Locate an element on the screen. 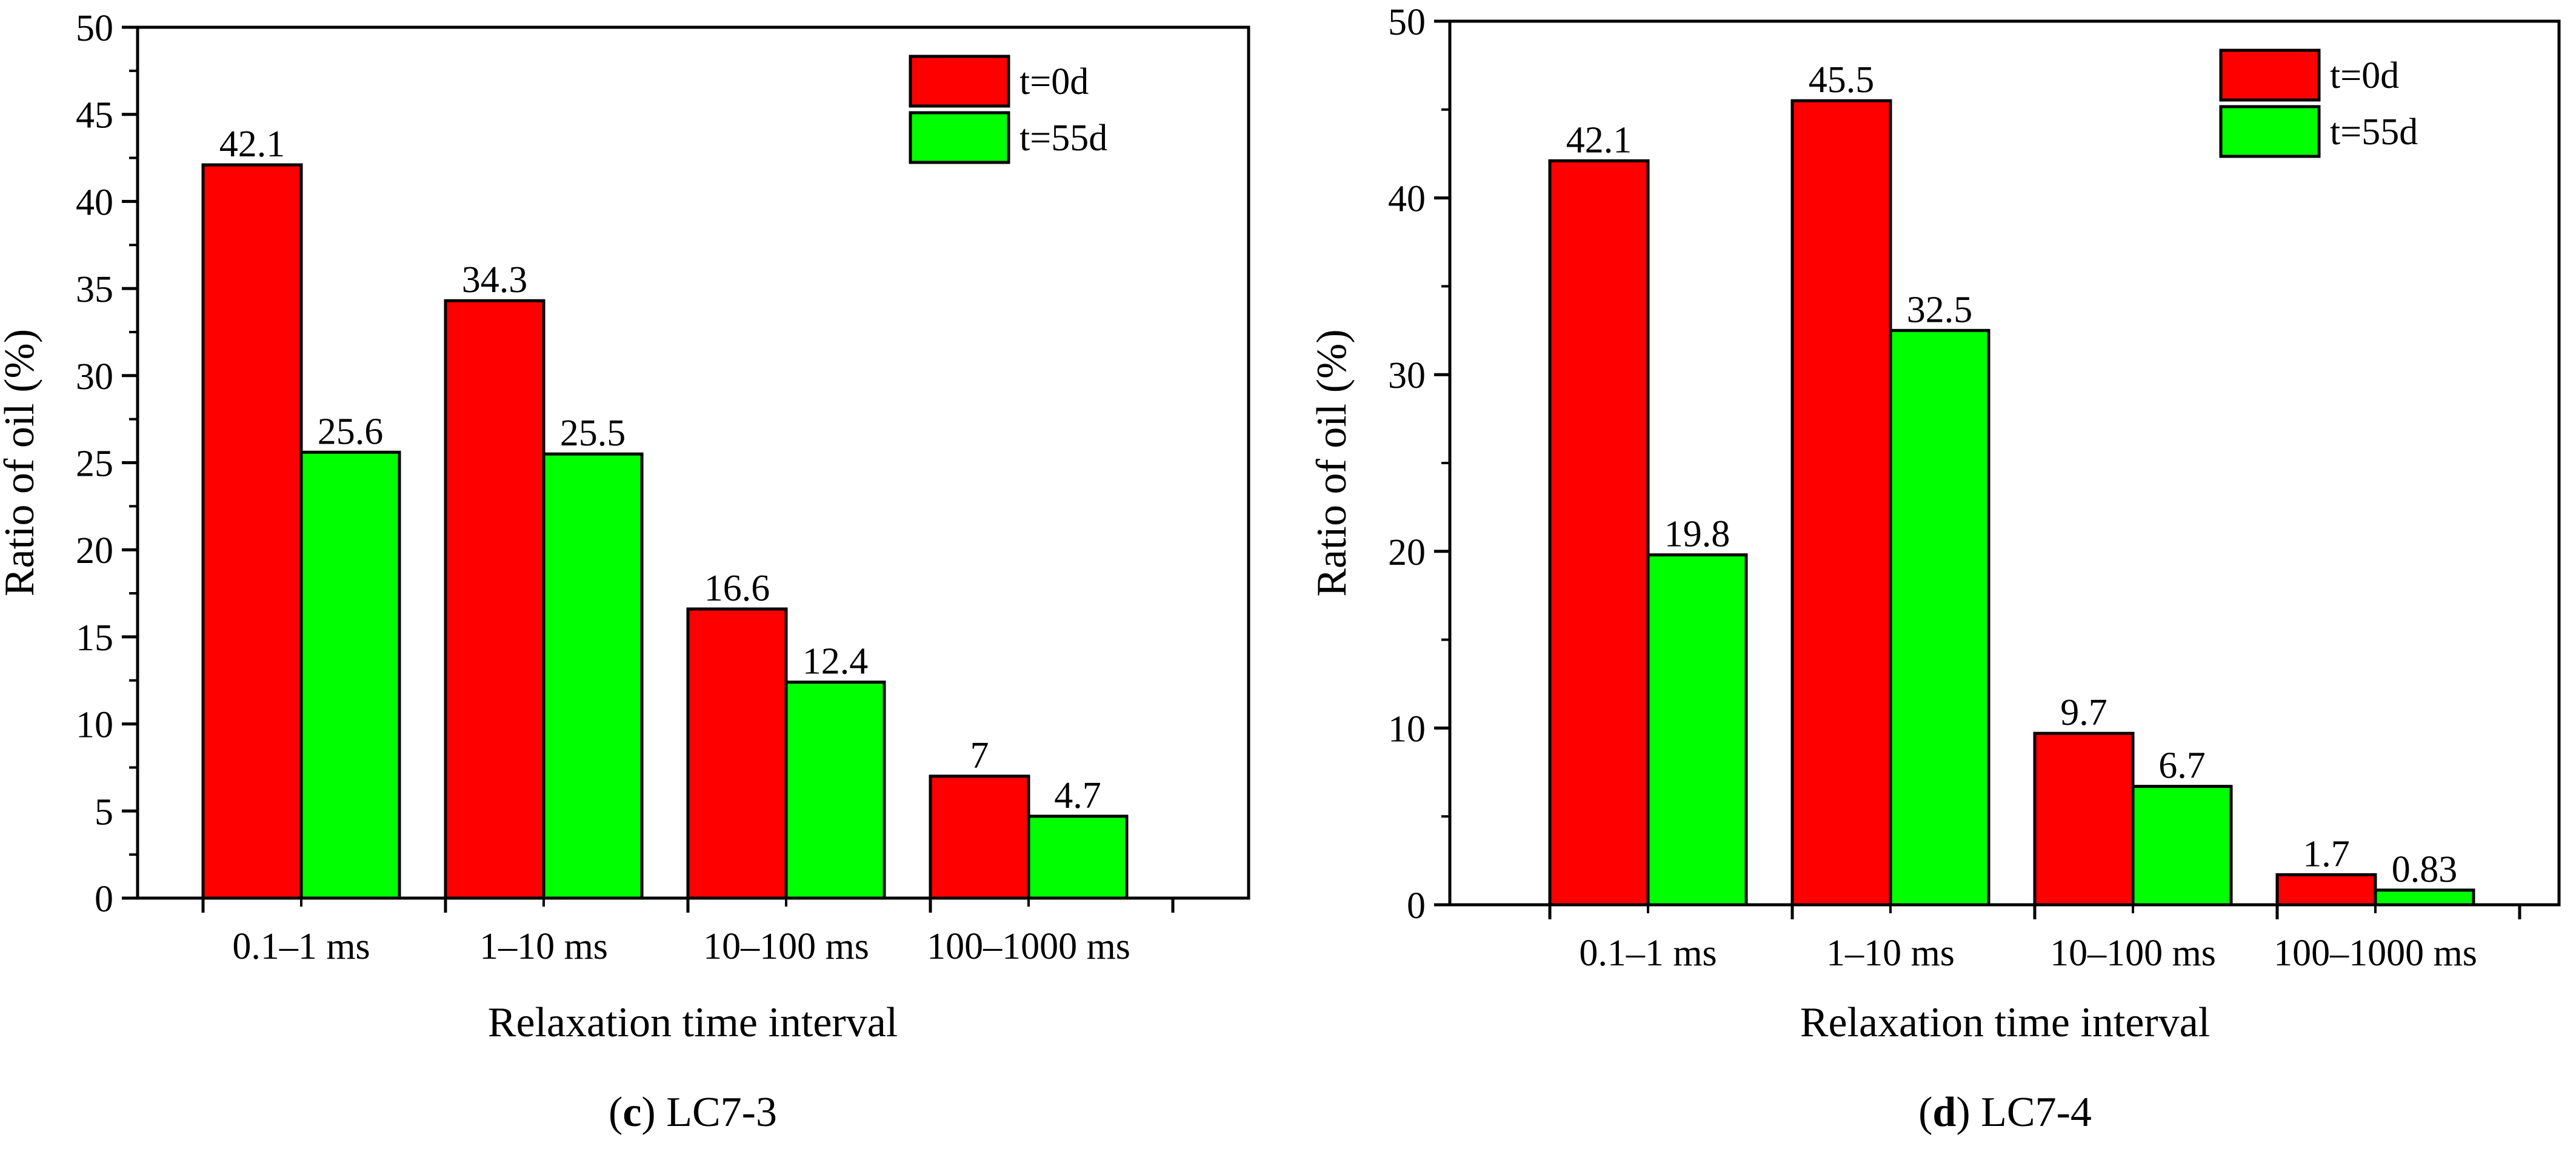  bar-value-label: 9.7 is located at coordinates (2083, 713).